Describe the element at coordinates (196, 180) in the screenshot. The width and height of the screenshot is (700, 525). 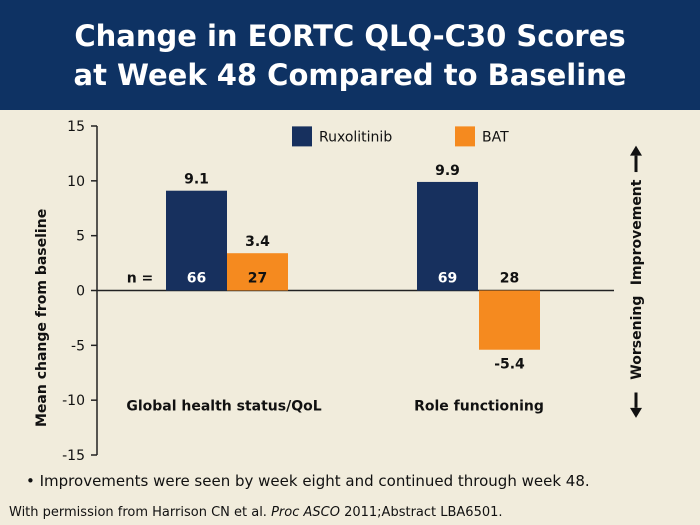
I see `data-label: 9.1` at that location.